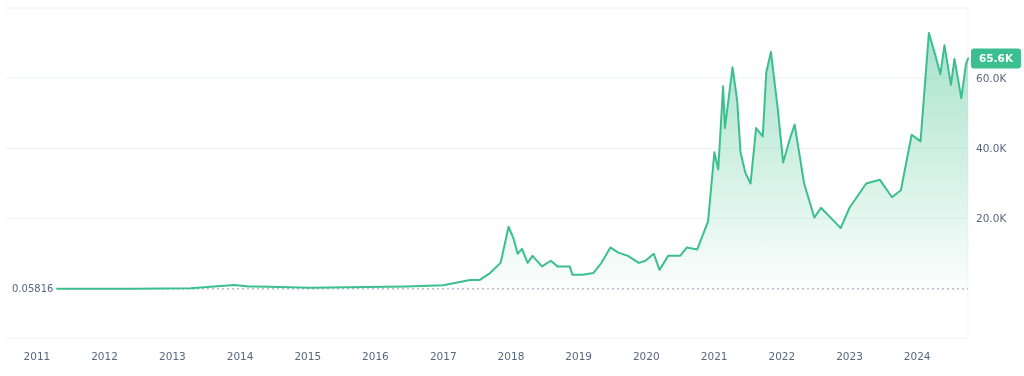 The height and width of the screenshot is (376, 1024). I want to click on x-tick-label: 2022, so click(782, 356).